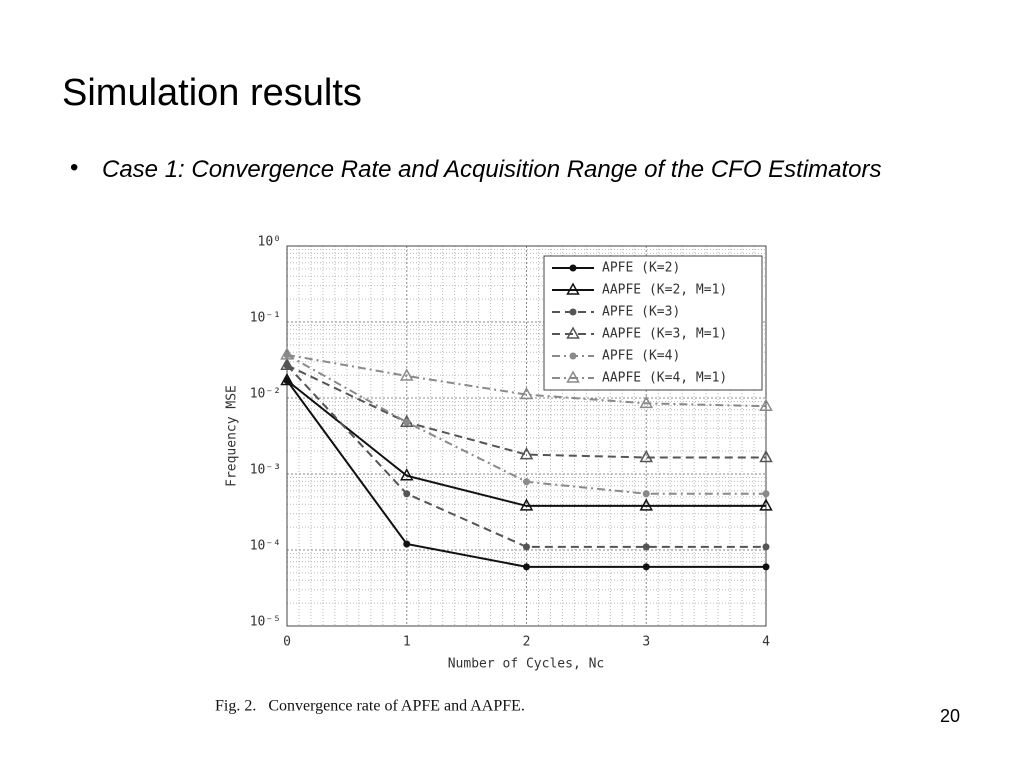 The image size is (1024, 768). What do you see at coordinates (641, 356) in the screenshot?
I see `legend-label: APFE (K=4)` at bounding box center [641, 356].